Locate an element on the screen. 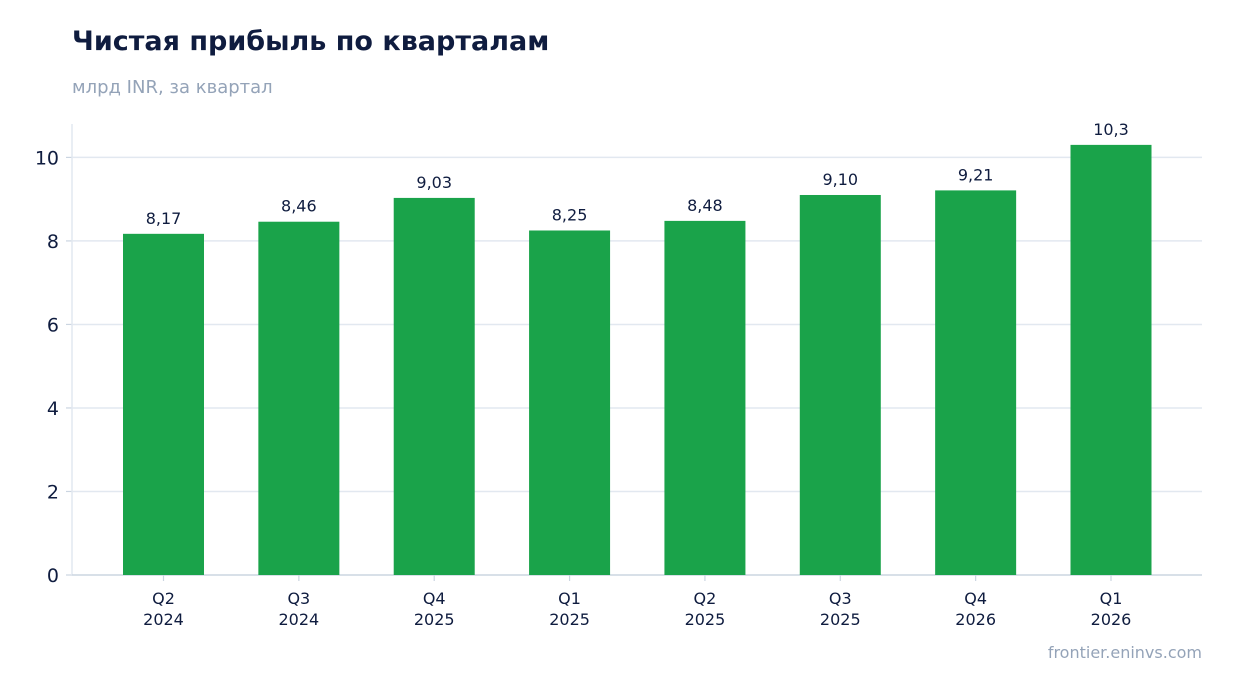 The height and width of the screenshot is (693, 1234). data-label: 10,3 is located at coordinates (1111, 129).